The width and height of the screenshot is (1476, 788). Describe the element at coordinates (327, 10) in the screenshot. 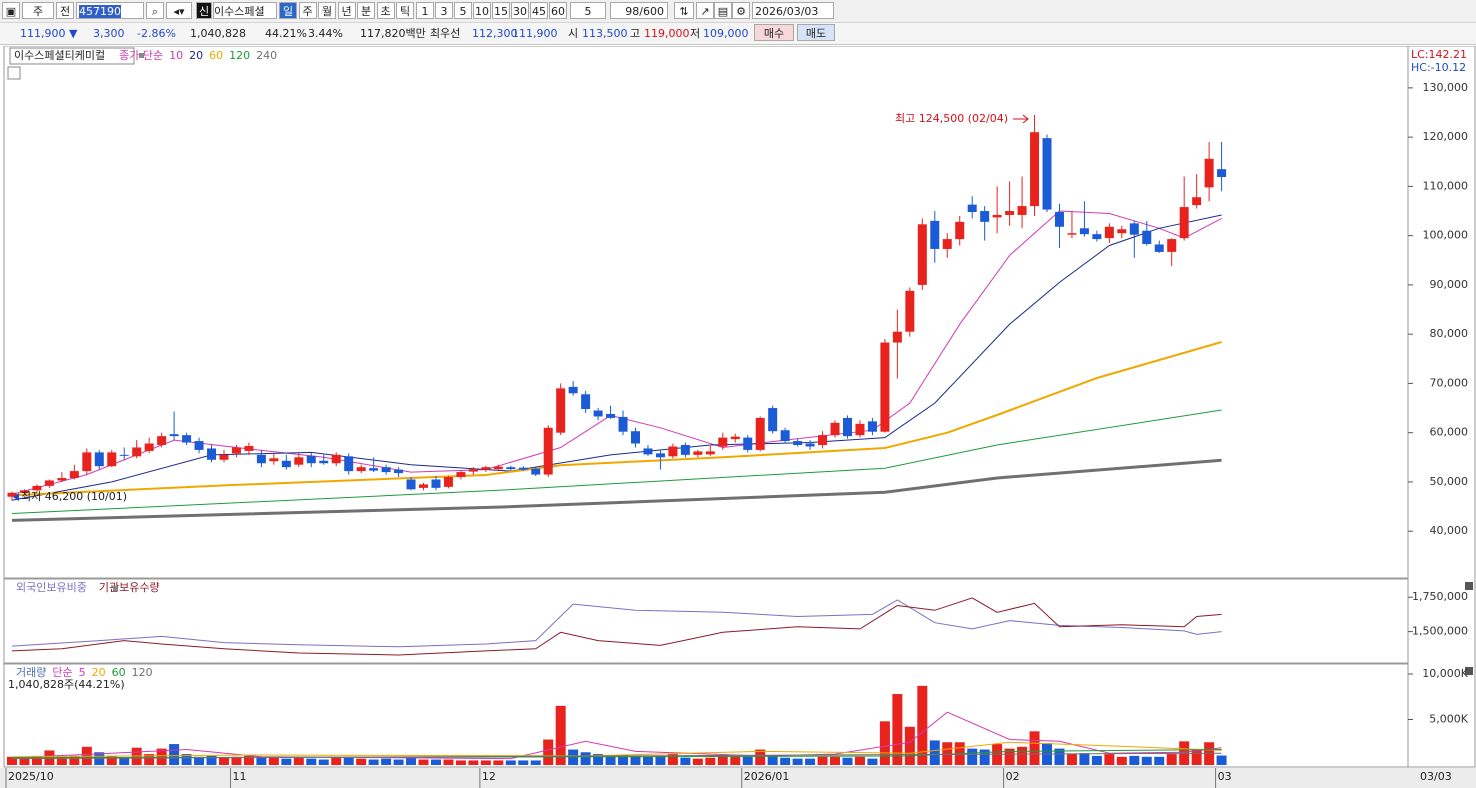

I see `toolbar-button: 월` at that location.